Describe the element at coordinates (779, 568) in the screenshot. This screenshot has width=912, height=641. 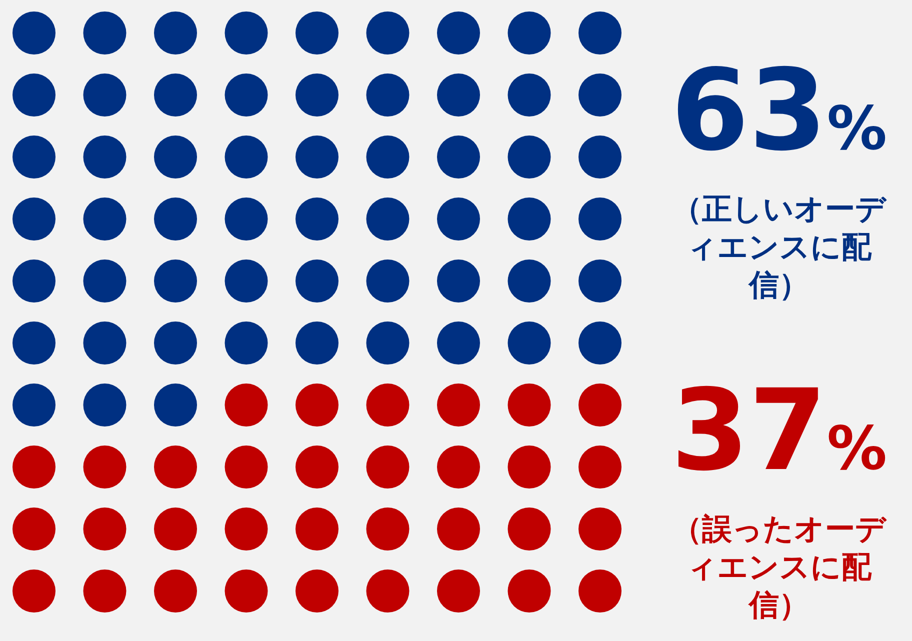
I see `category-label: （誤ったオーディエンスに配信）` at that location.